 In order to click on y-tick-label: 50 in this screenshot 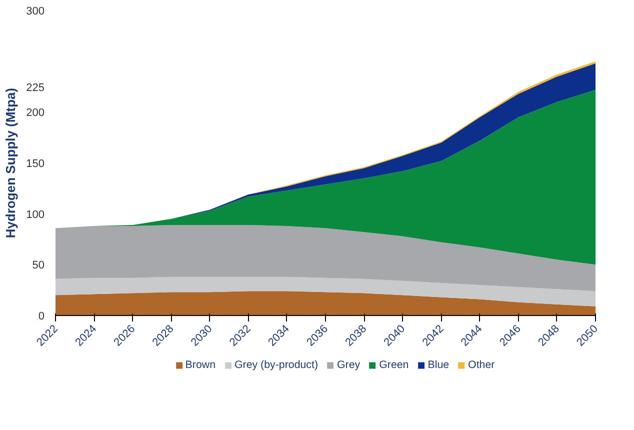, I will do `click(38, 266)`.